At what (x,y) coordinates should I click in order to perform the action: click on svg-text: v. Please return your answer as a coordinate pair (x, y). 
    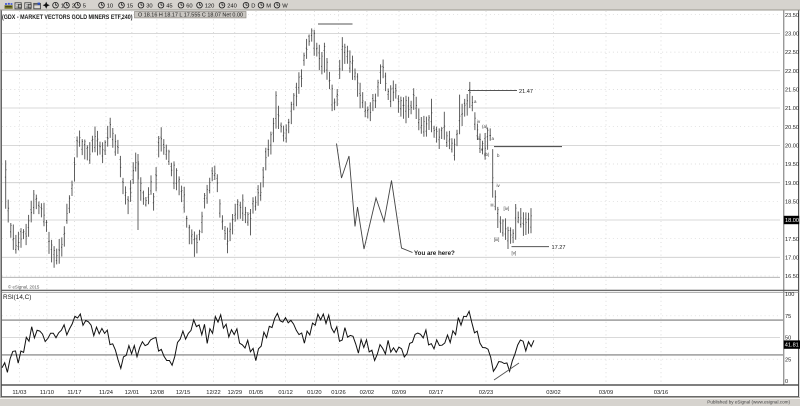
    Looking at the image, I should click on (482, 149).